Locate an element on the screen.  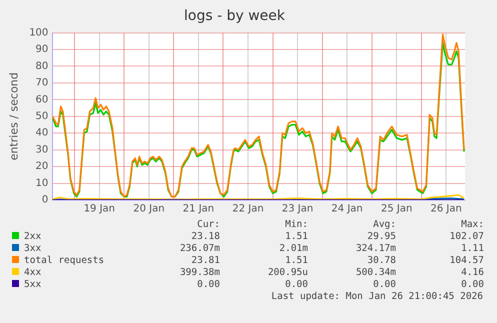
text: 23.81 is located at coordinates (205, 260).